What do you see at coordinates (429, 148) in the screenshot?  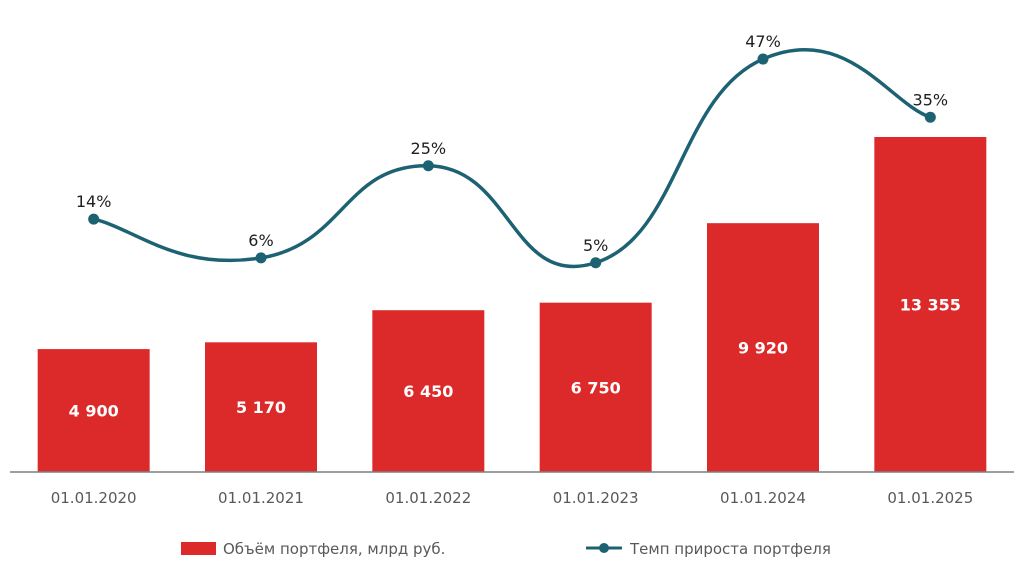 I see `line-point-label: 25%` at bounding box center [429, 148].